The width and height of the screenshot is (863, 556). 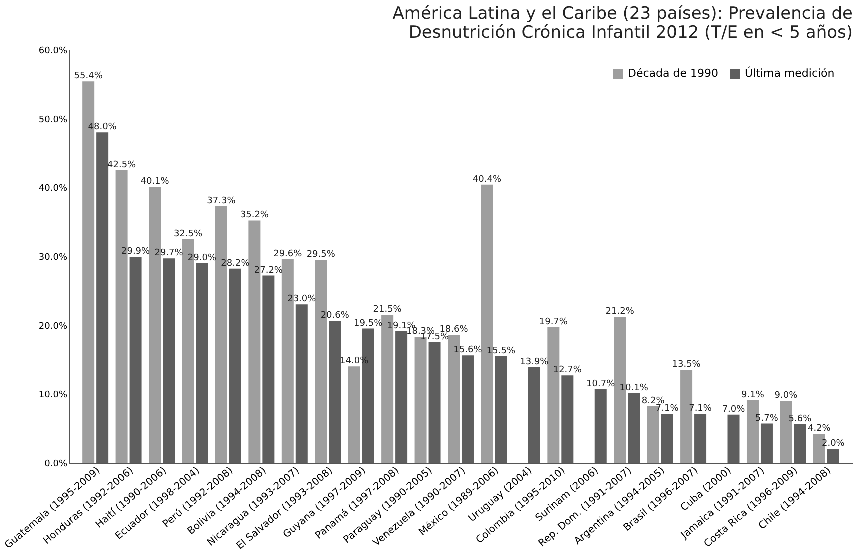 I want to click on data-label: 5.7%, so click(x=767, y=419).